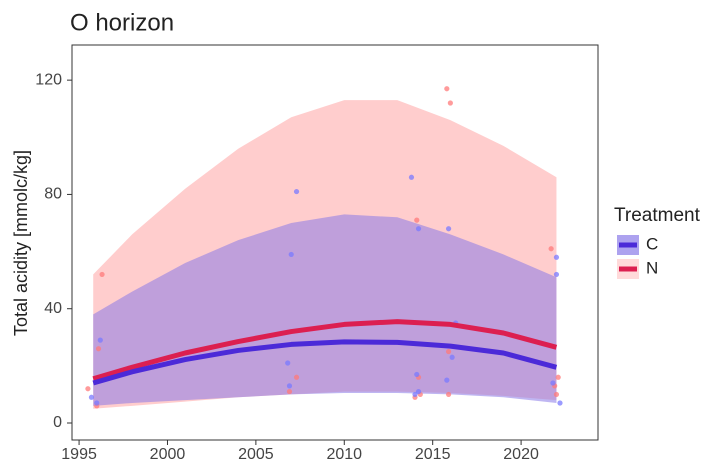 The image size is (720, 471). What do you see at coordinates (168, 454) in the screenshot?
I see `x-tick-label: 2000` at bounding box center [168, 454].